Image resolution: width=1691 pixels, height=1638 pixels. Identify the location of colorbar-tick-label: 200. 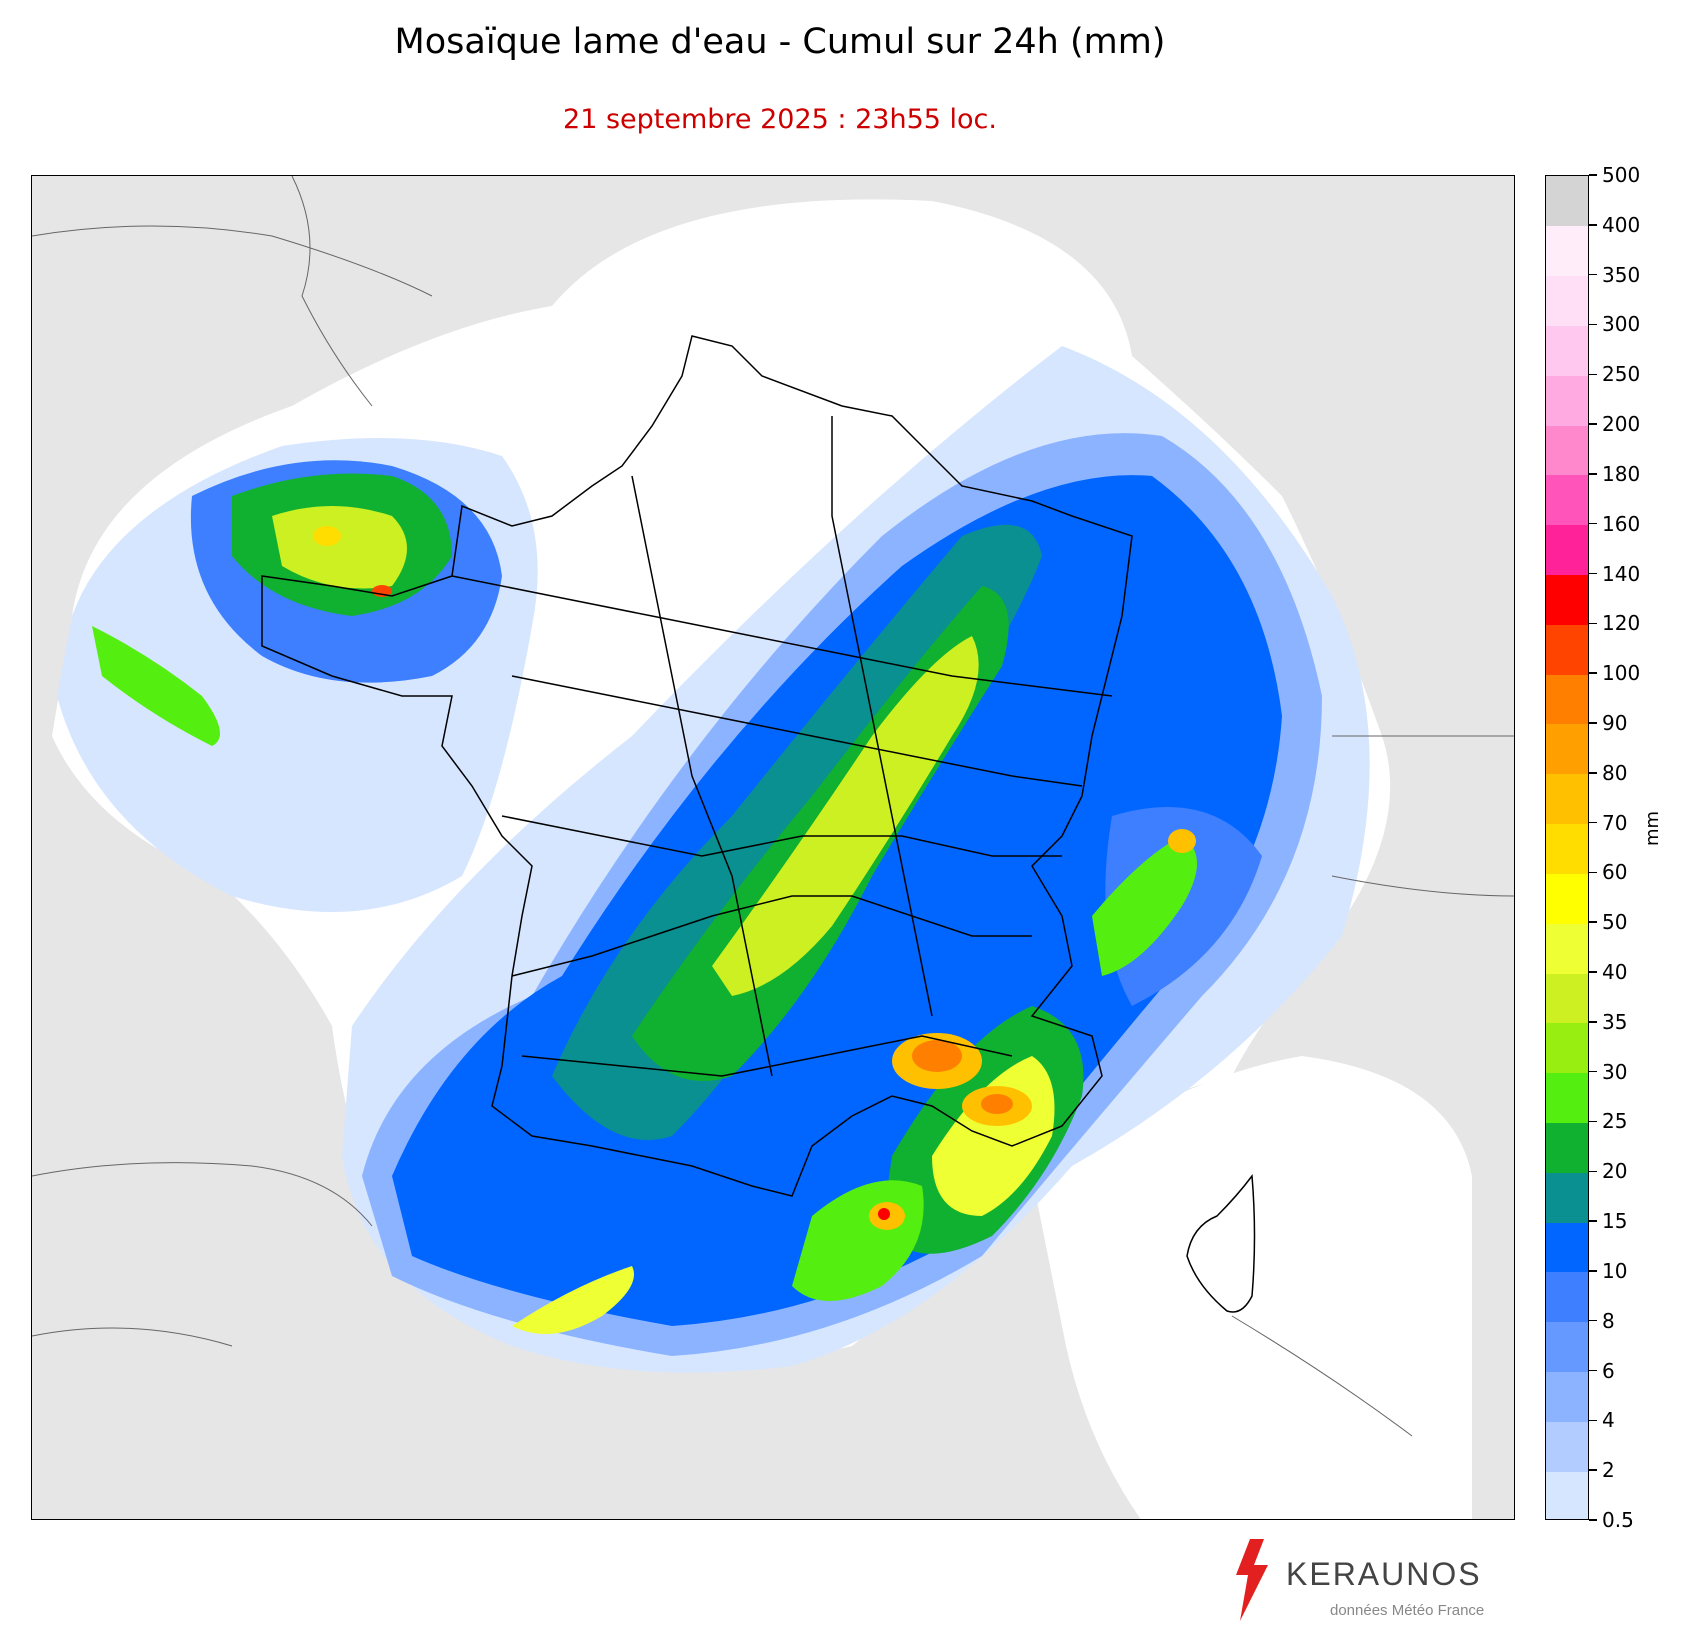
(1621, 424).